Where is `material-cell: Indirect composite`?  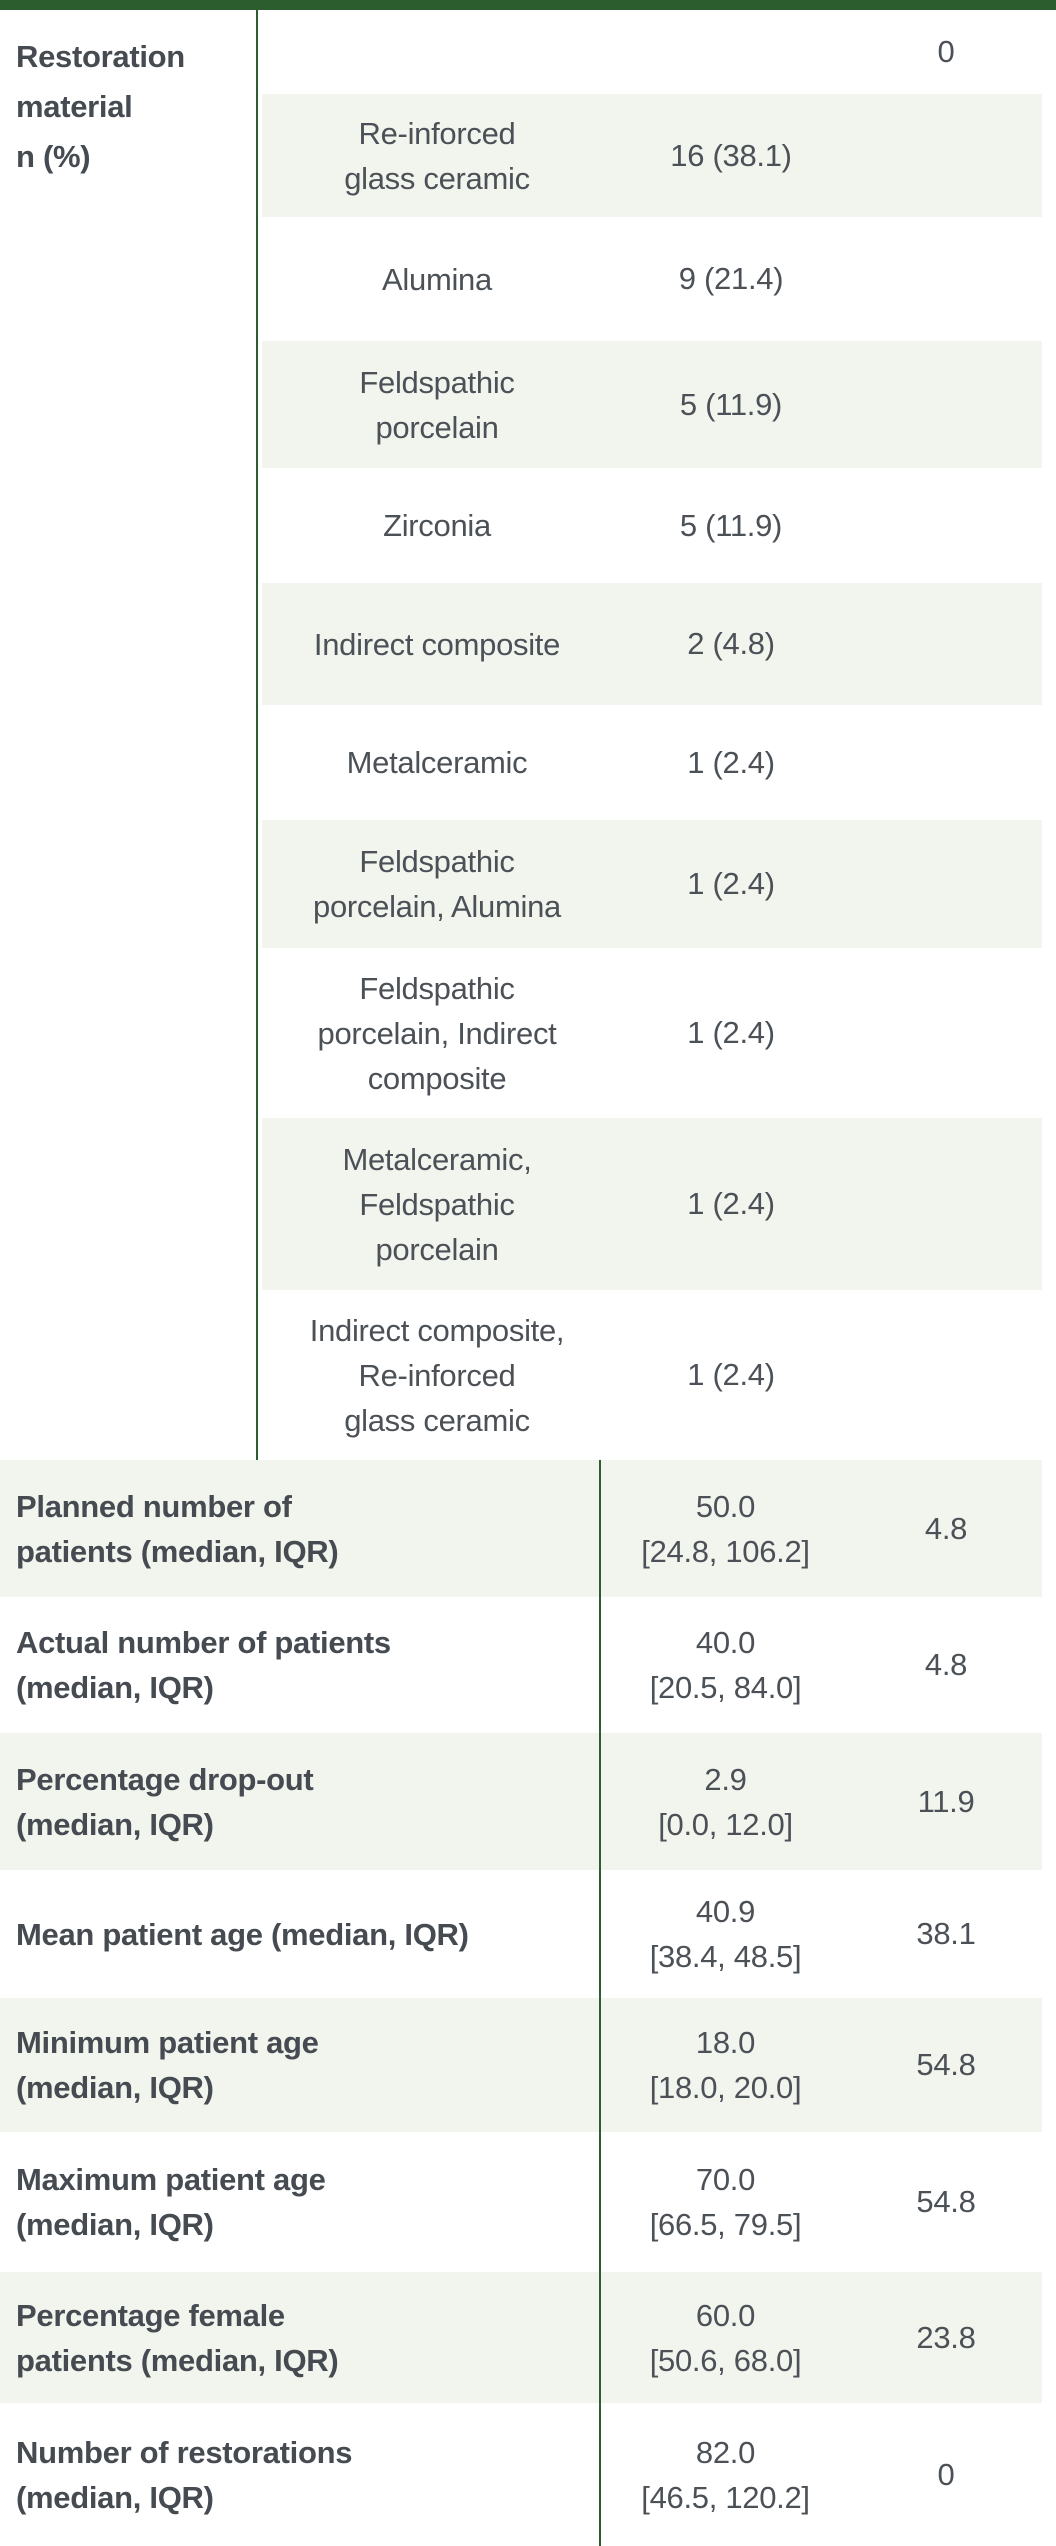 material-cell: Indirect composite is located at coordinates (437, 644).